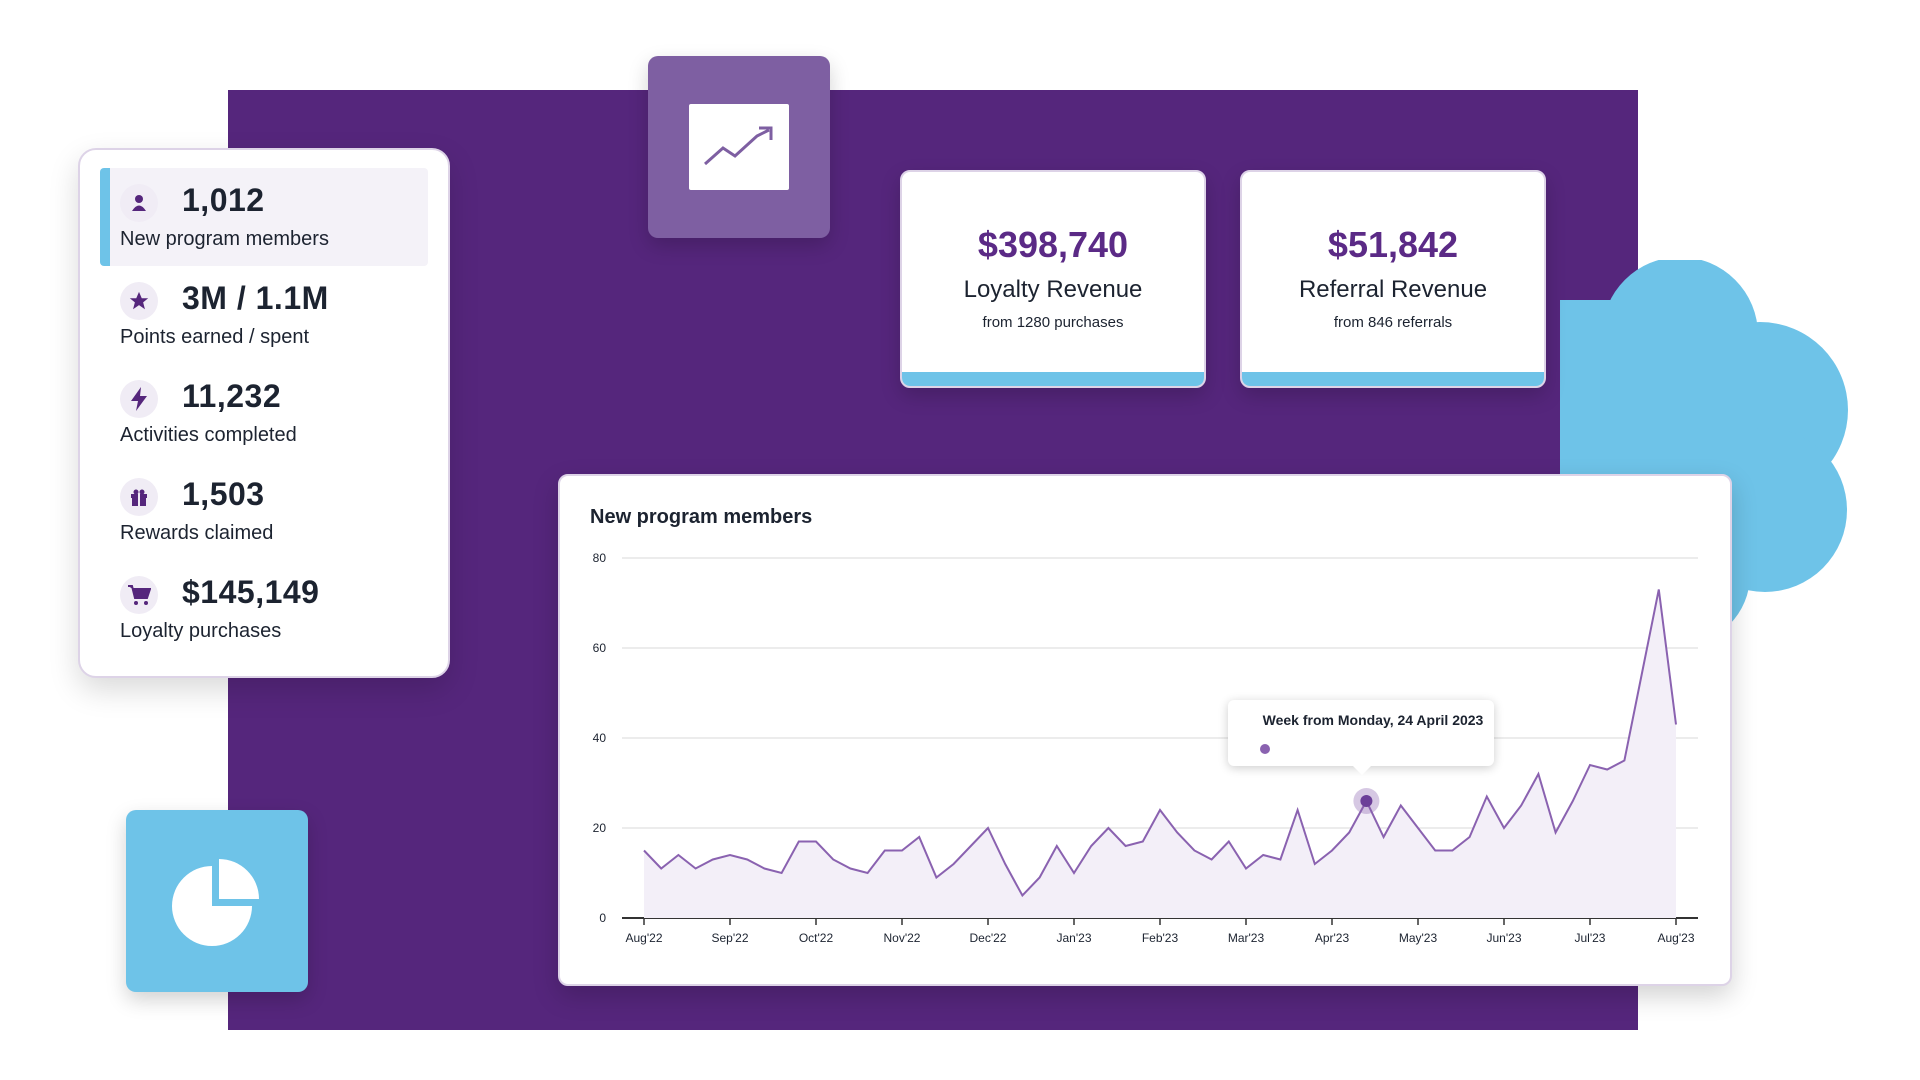 This screenshot has height=1080, width=1920. I want to click on stat-value: 1,503, so click(223, 494).